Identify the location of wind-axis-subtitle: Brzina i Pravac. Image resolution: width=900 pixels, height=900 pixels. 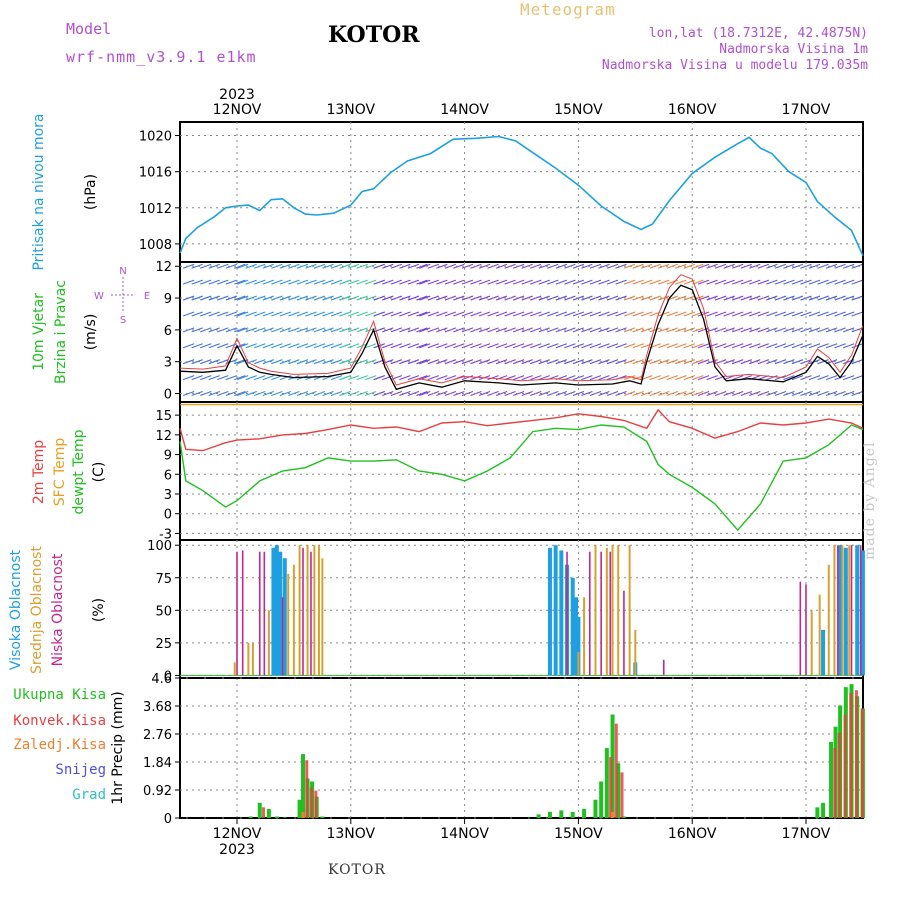
(61, 332).